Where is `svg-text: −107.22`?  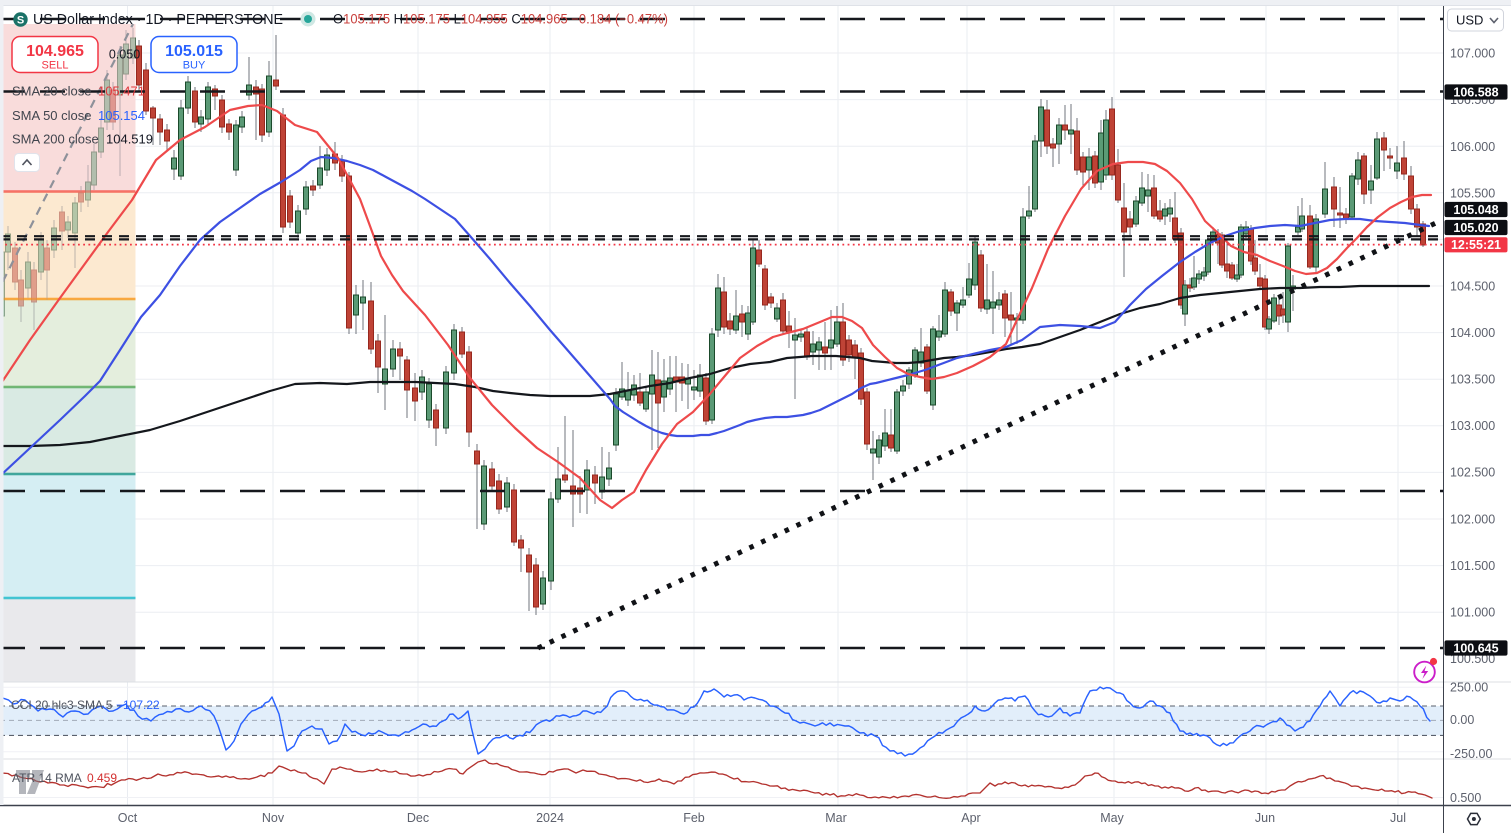 svg-text: −107.22 is located at coordinates (138, 705).